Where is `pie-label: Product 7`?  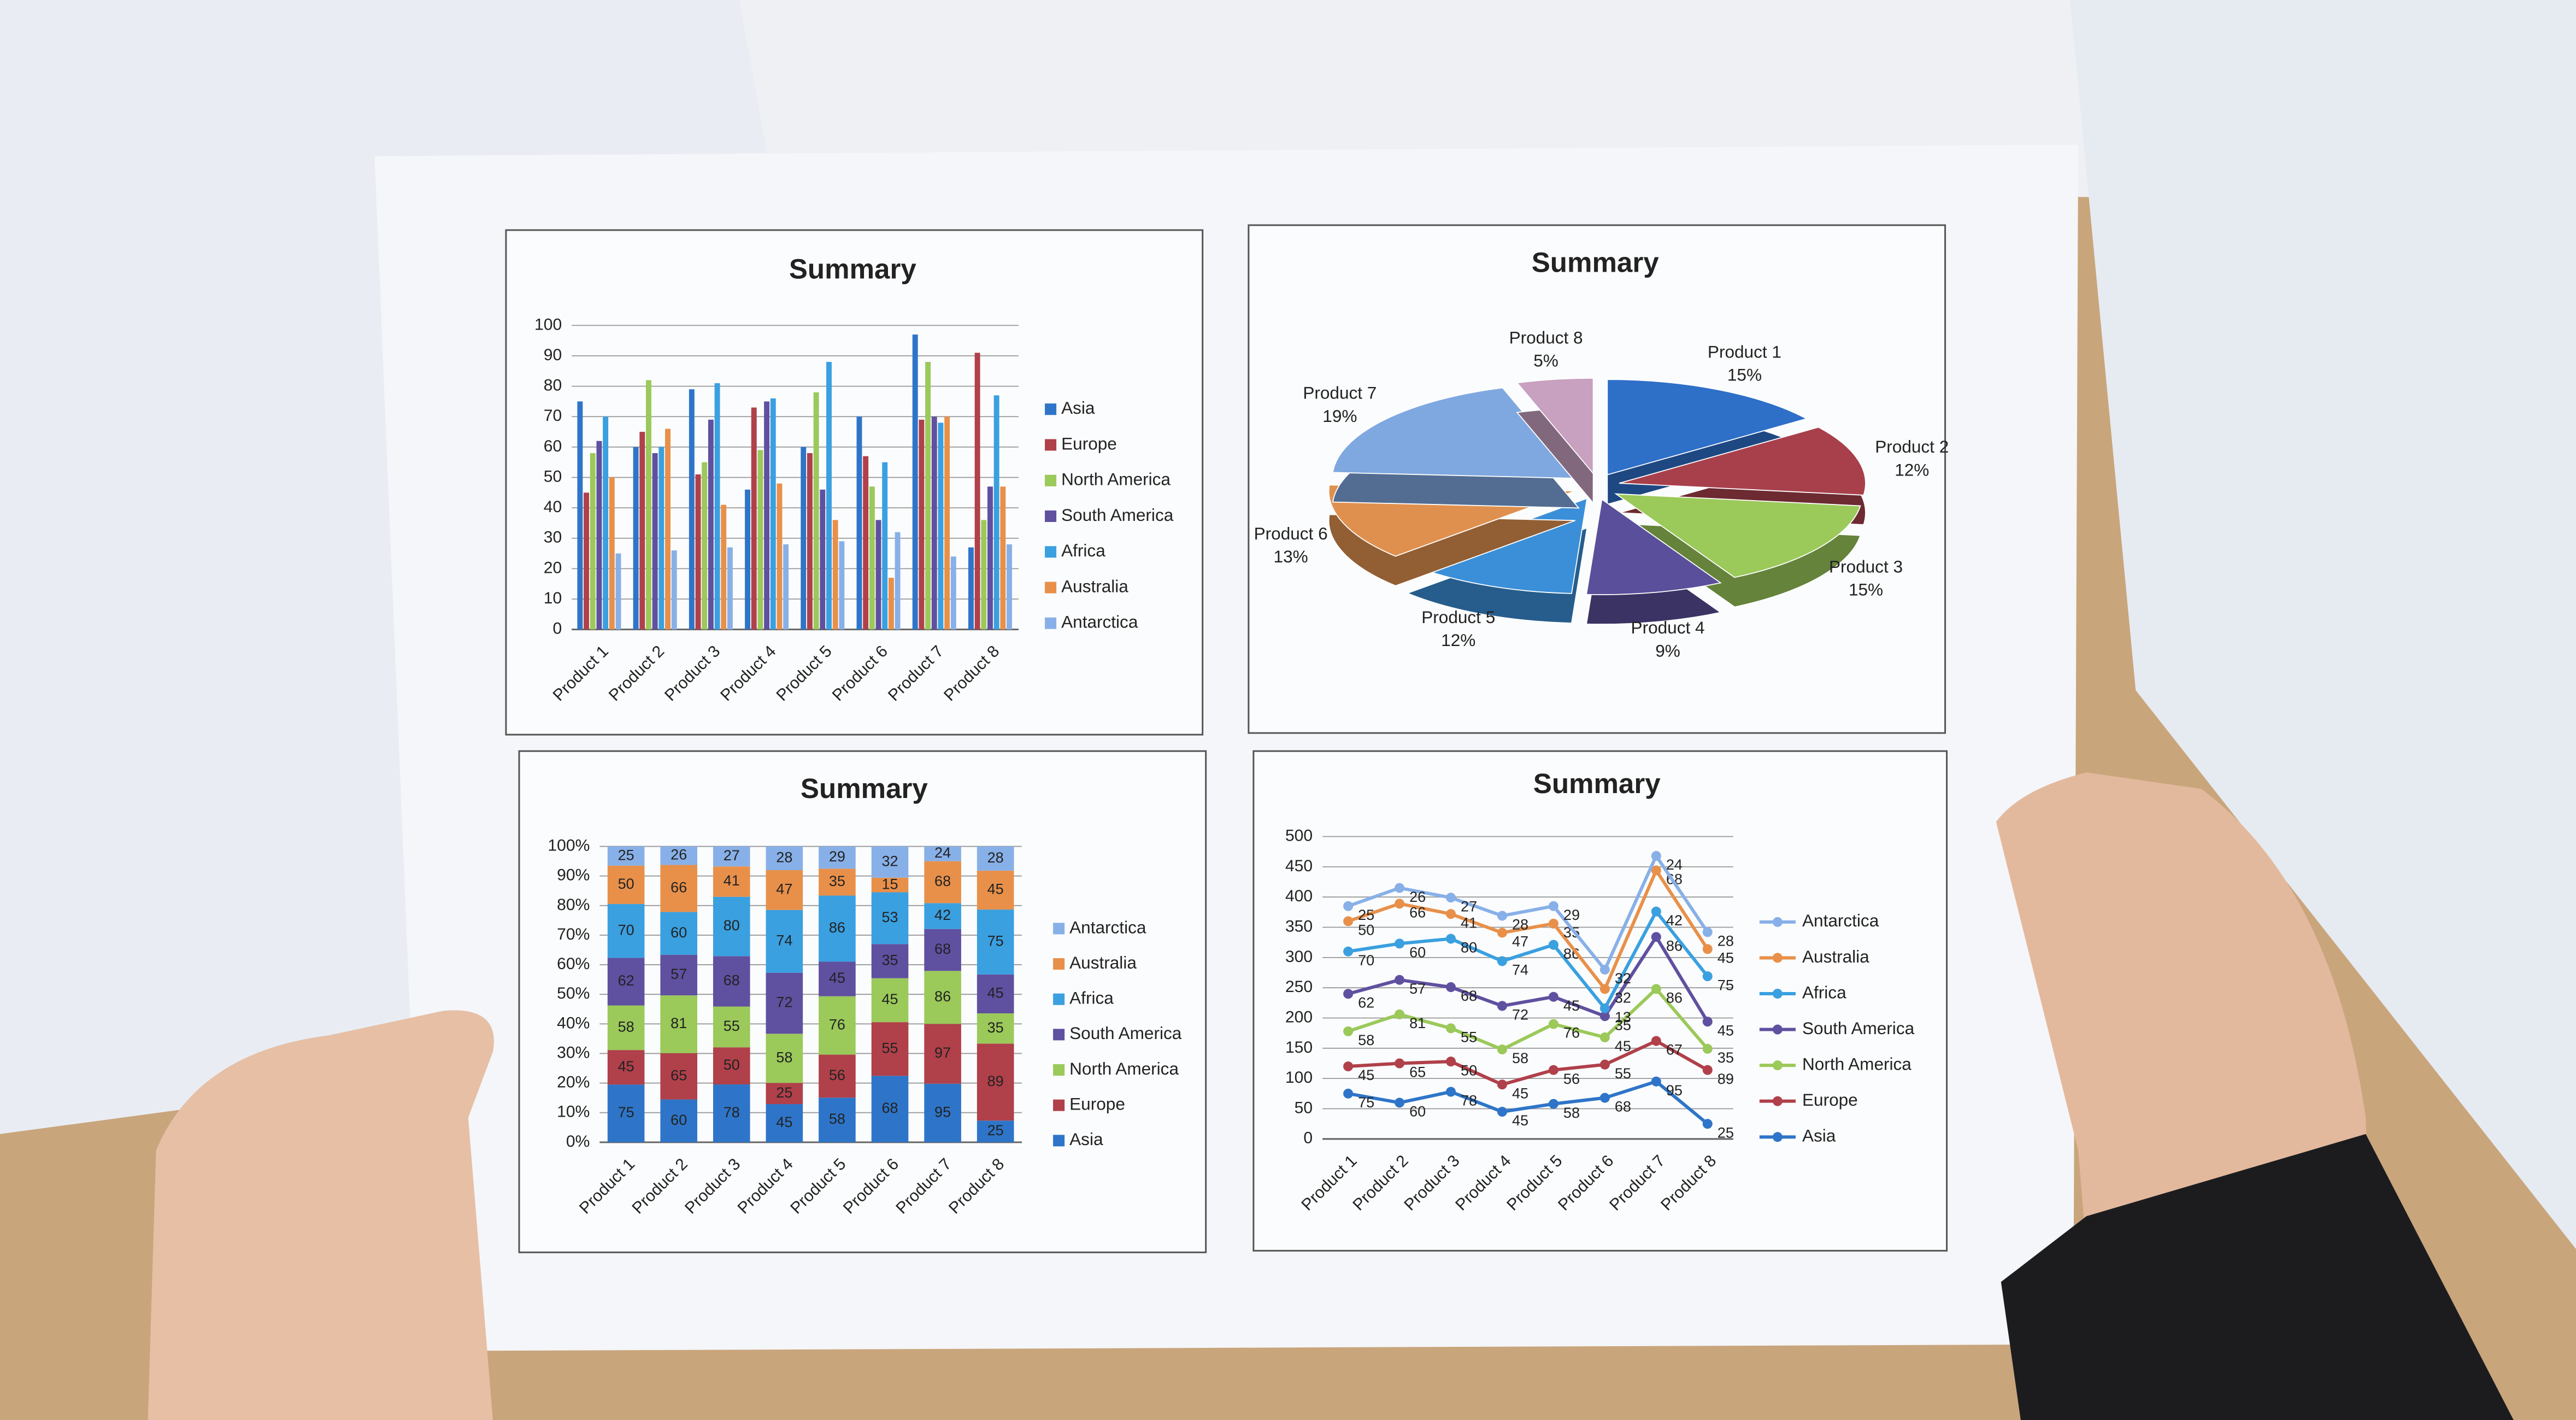 pie-label: Product 7 is located at coordinates (1340, 393).